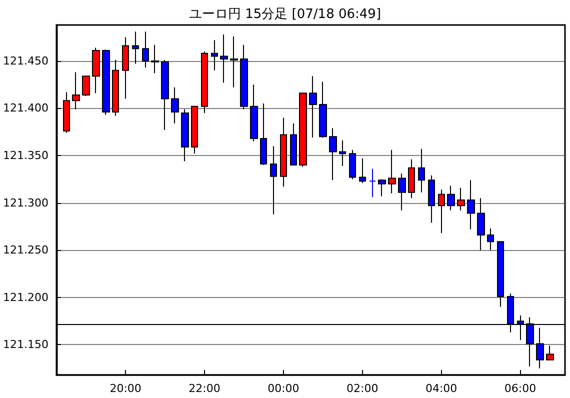 This screenshot has width=570, height=398. I want to click on y-tick-label: 121.250, so click(25, 250).